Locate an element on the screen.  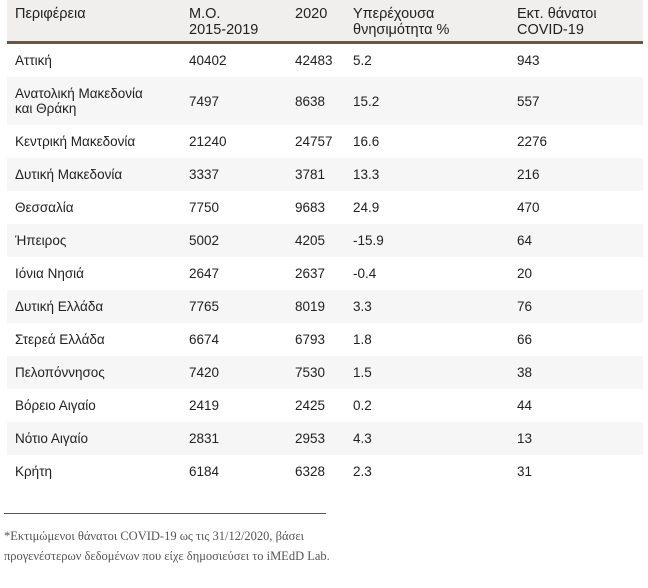
table-row: Νότιο Αιγαίο 2831 2953 4.3 13 is located at coordinates (325, 438).